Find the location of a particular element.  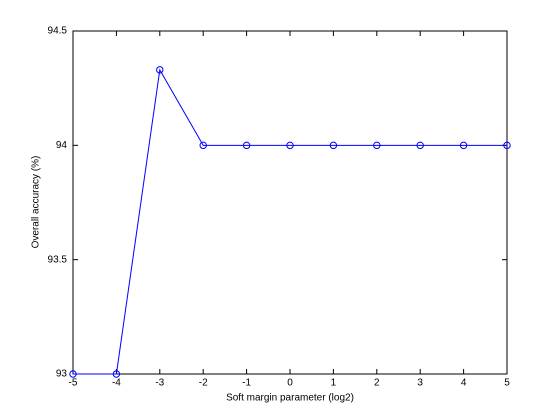

y-tick-label: 93 is located at coordinates (62, 374).